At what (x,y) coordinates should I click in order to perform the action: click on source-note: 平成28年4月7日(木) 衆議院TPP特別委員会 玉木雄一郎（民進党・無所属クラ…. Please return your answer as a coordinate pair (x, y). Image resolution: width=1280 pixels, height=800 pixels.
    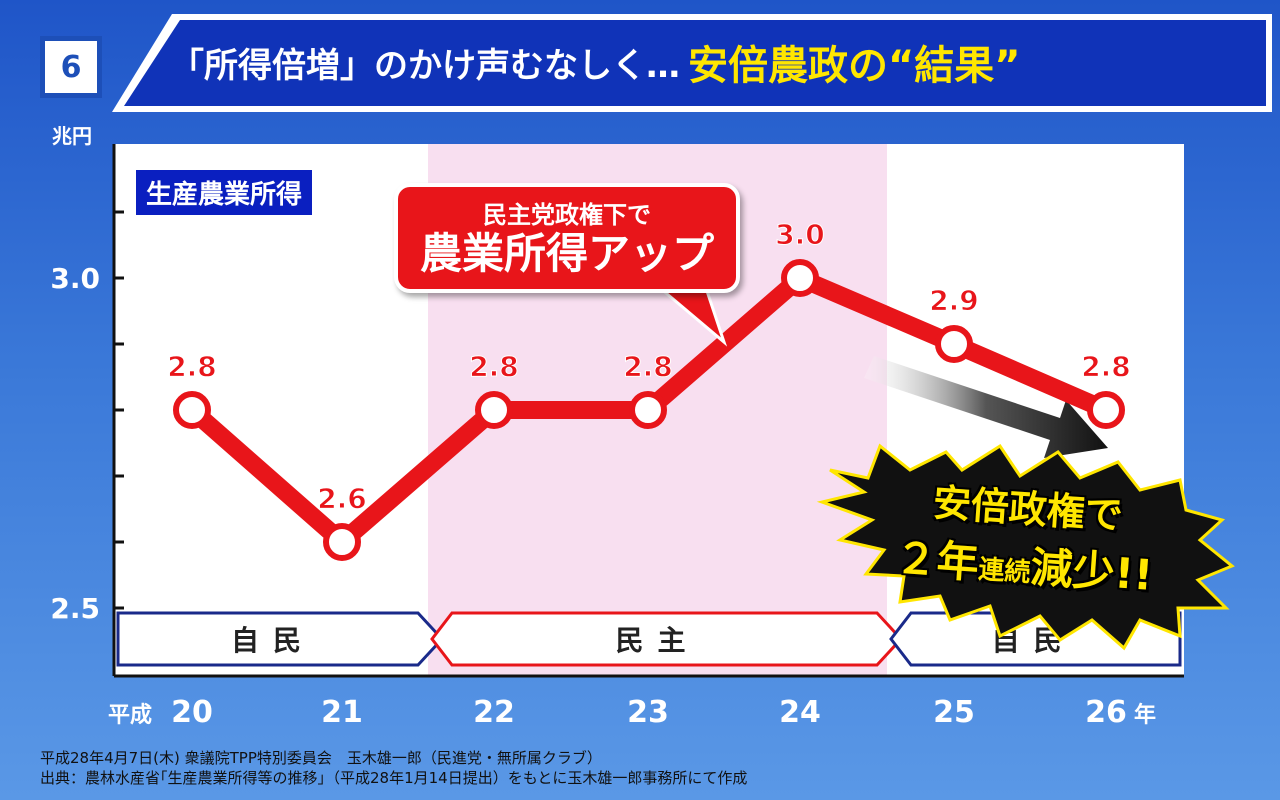
    Looking at the image, I should click on (393, 768).